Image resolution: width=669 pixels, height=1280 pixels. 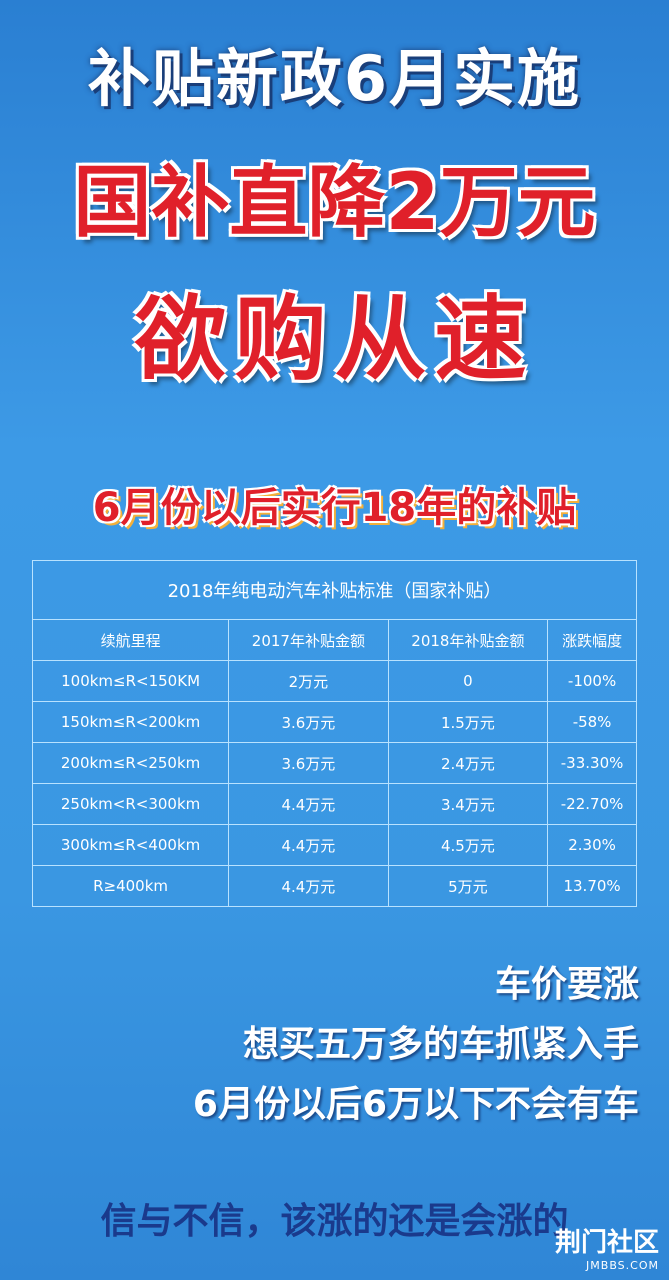 What do you see at coordinates (130, 804) in the screenshot?
I see `cell: 250km<R<300km` at bounding box center [130, 804].